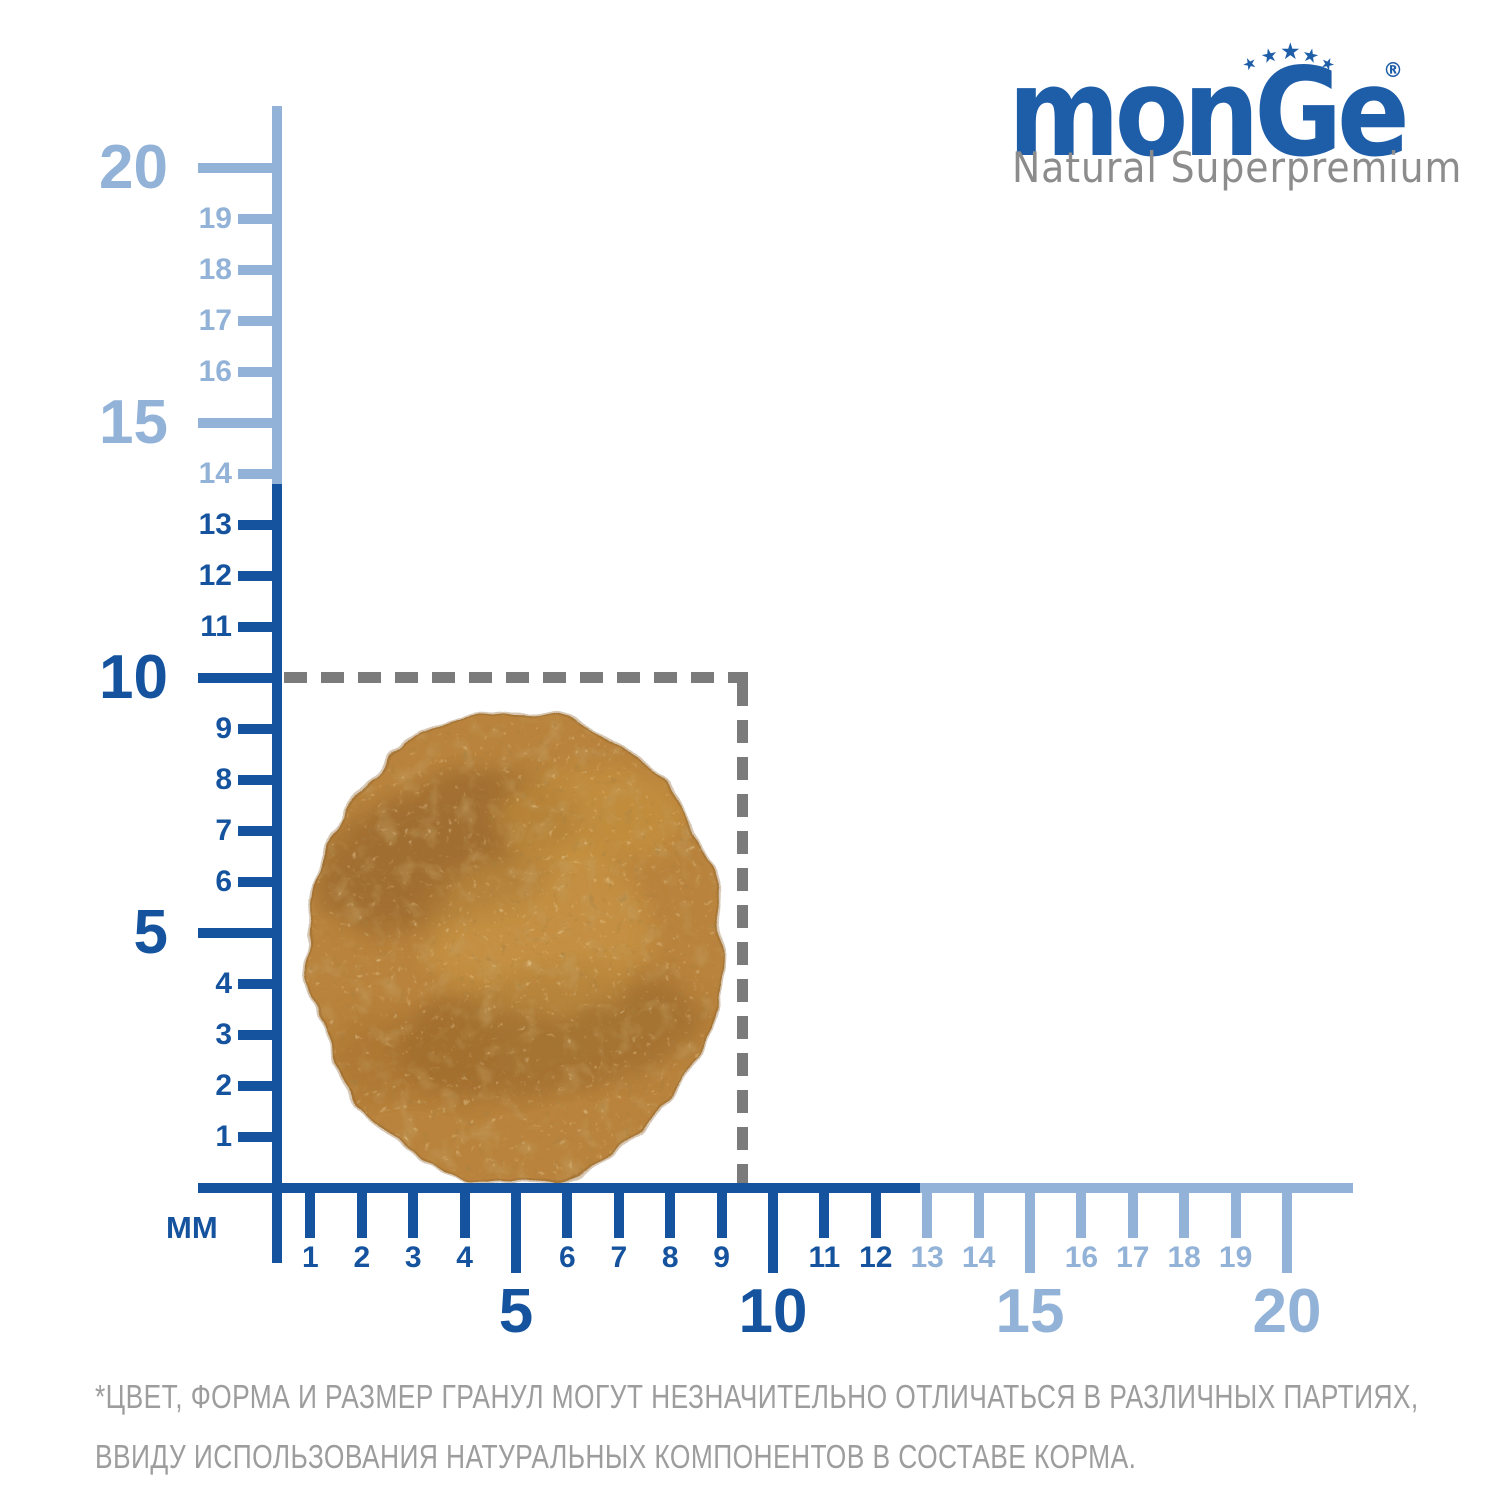  What do you see at coordinates (223, 728) in the screenshot?
I see `v-tick-label-9: 9` at bounding box center [223, 728].